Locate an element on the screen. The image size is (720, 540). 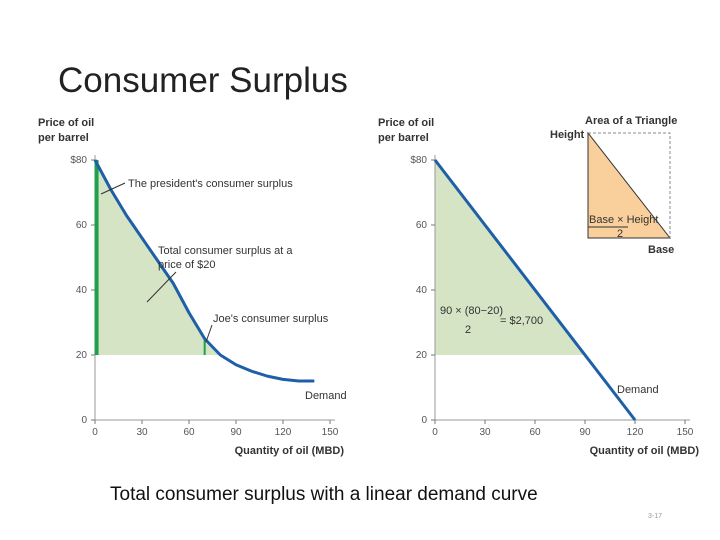
formula-denominator: 2 is located at coordinates (468, 330).